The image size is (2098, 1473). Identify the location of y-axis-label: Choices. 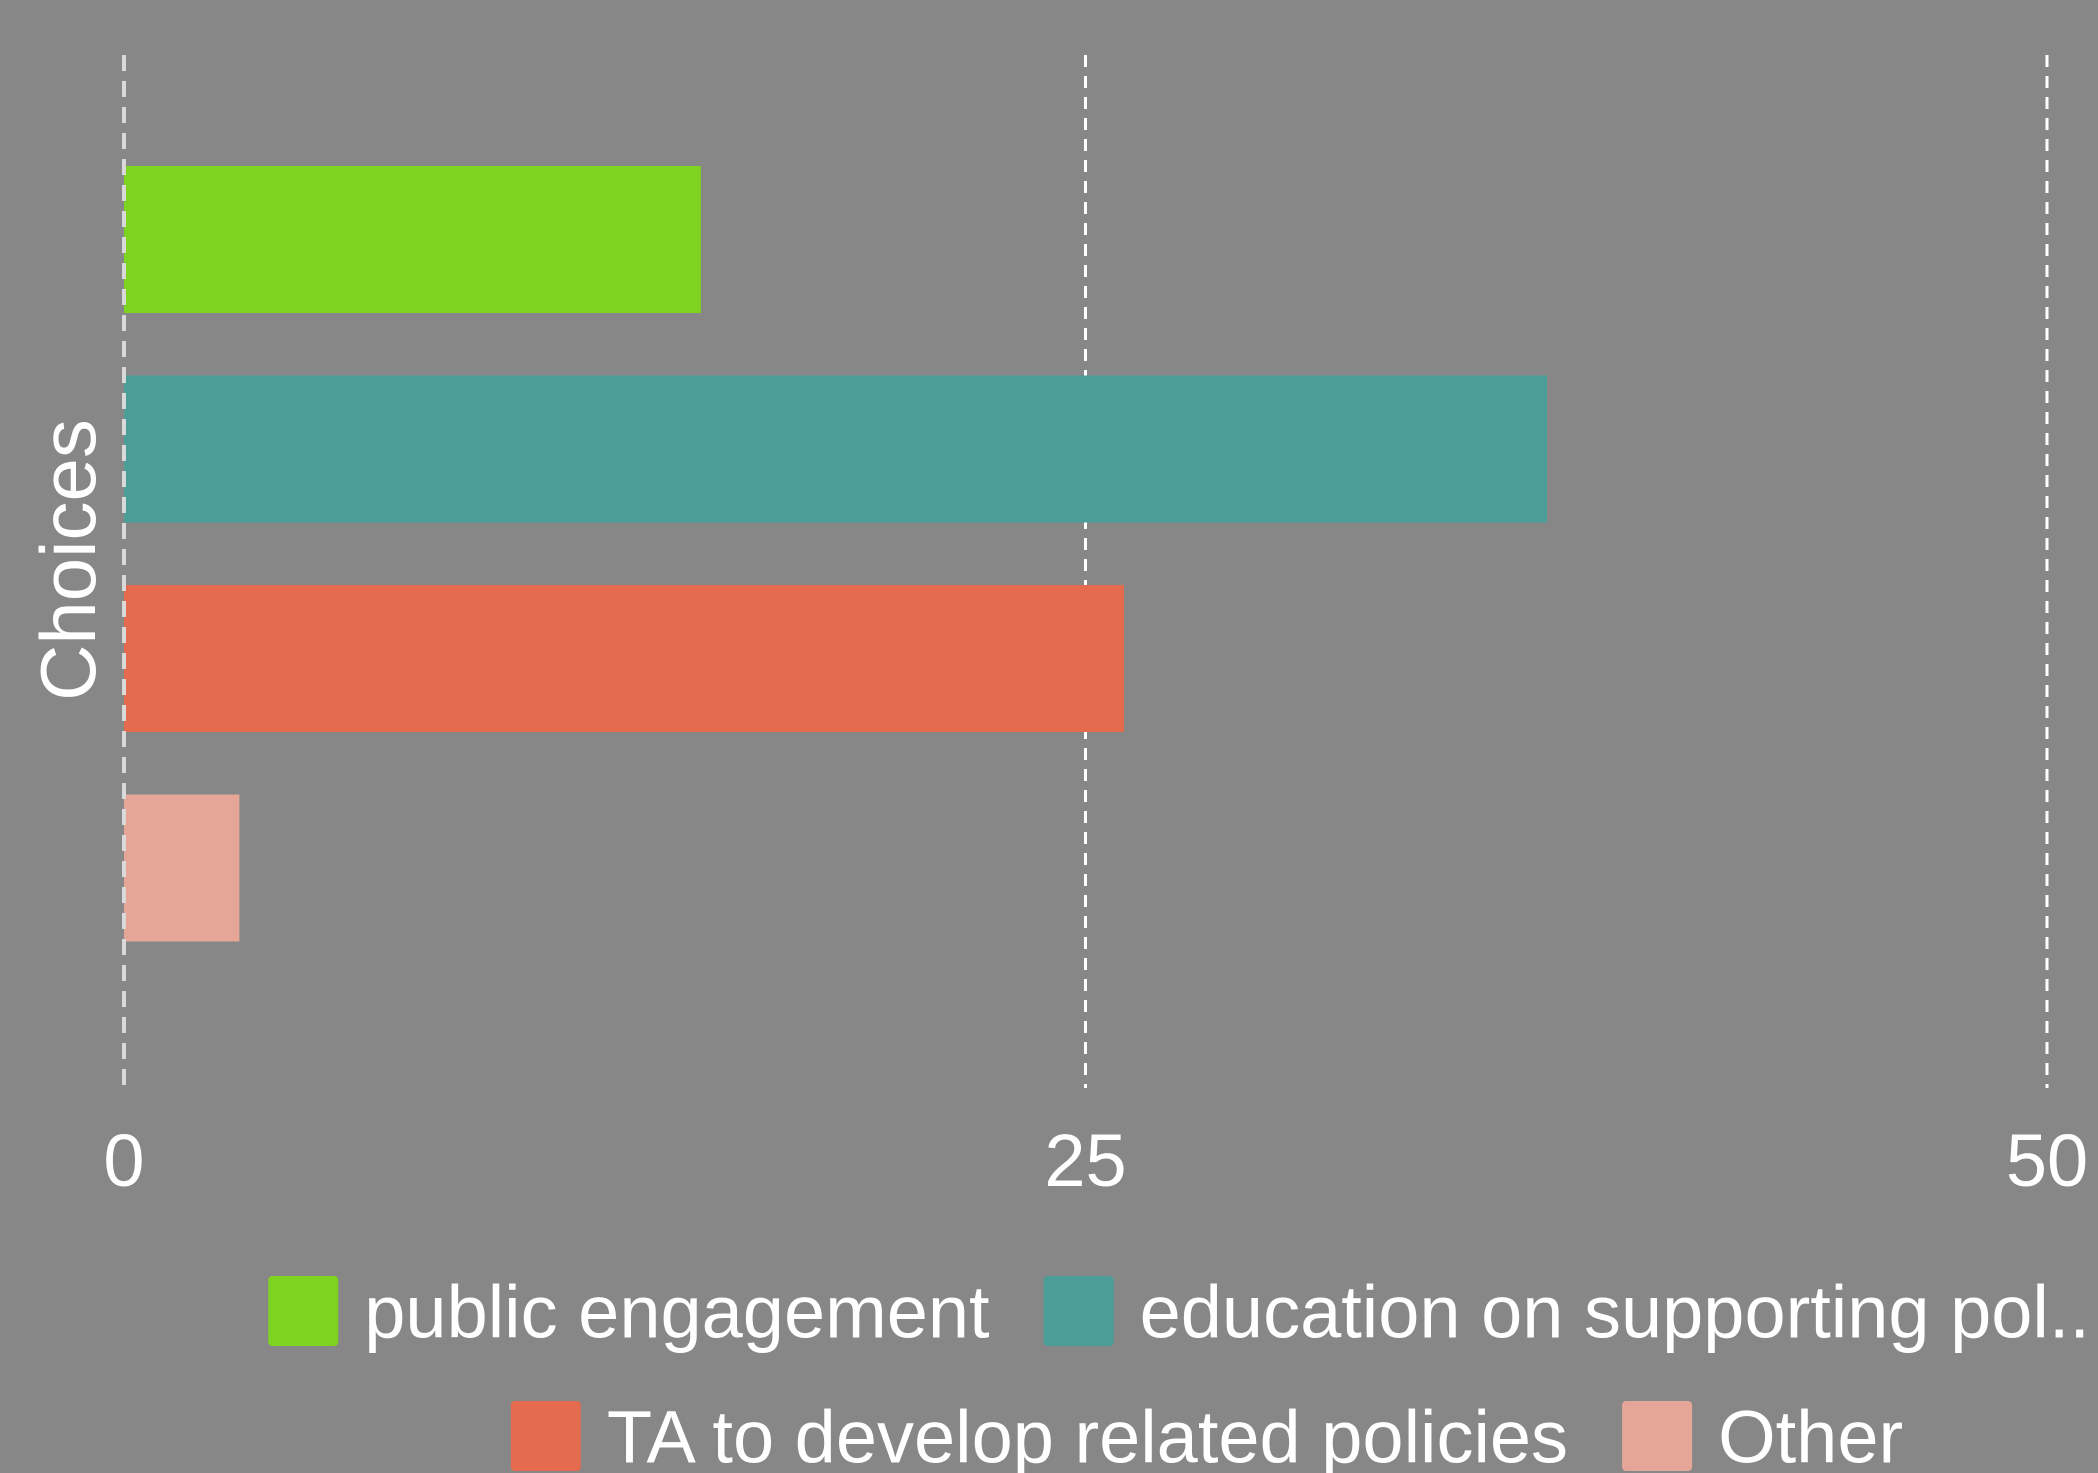
(68, 560).